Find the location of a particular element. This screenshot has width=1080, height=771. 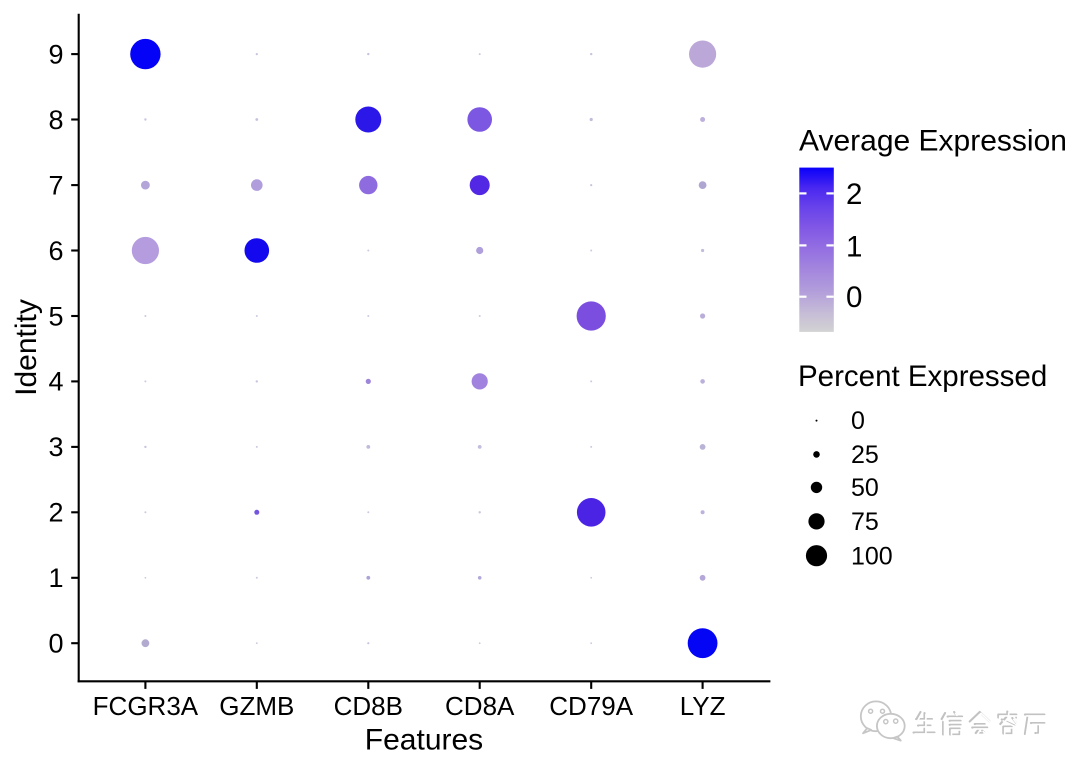

svg-text: 9 is located at coordinates (55, 54).